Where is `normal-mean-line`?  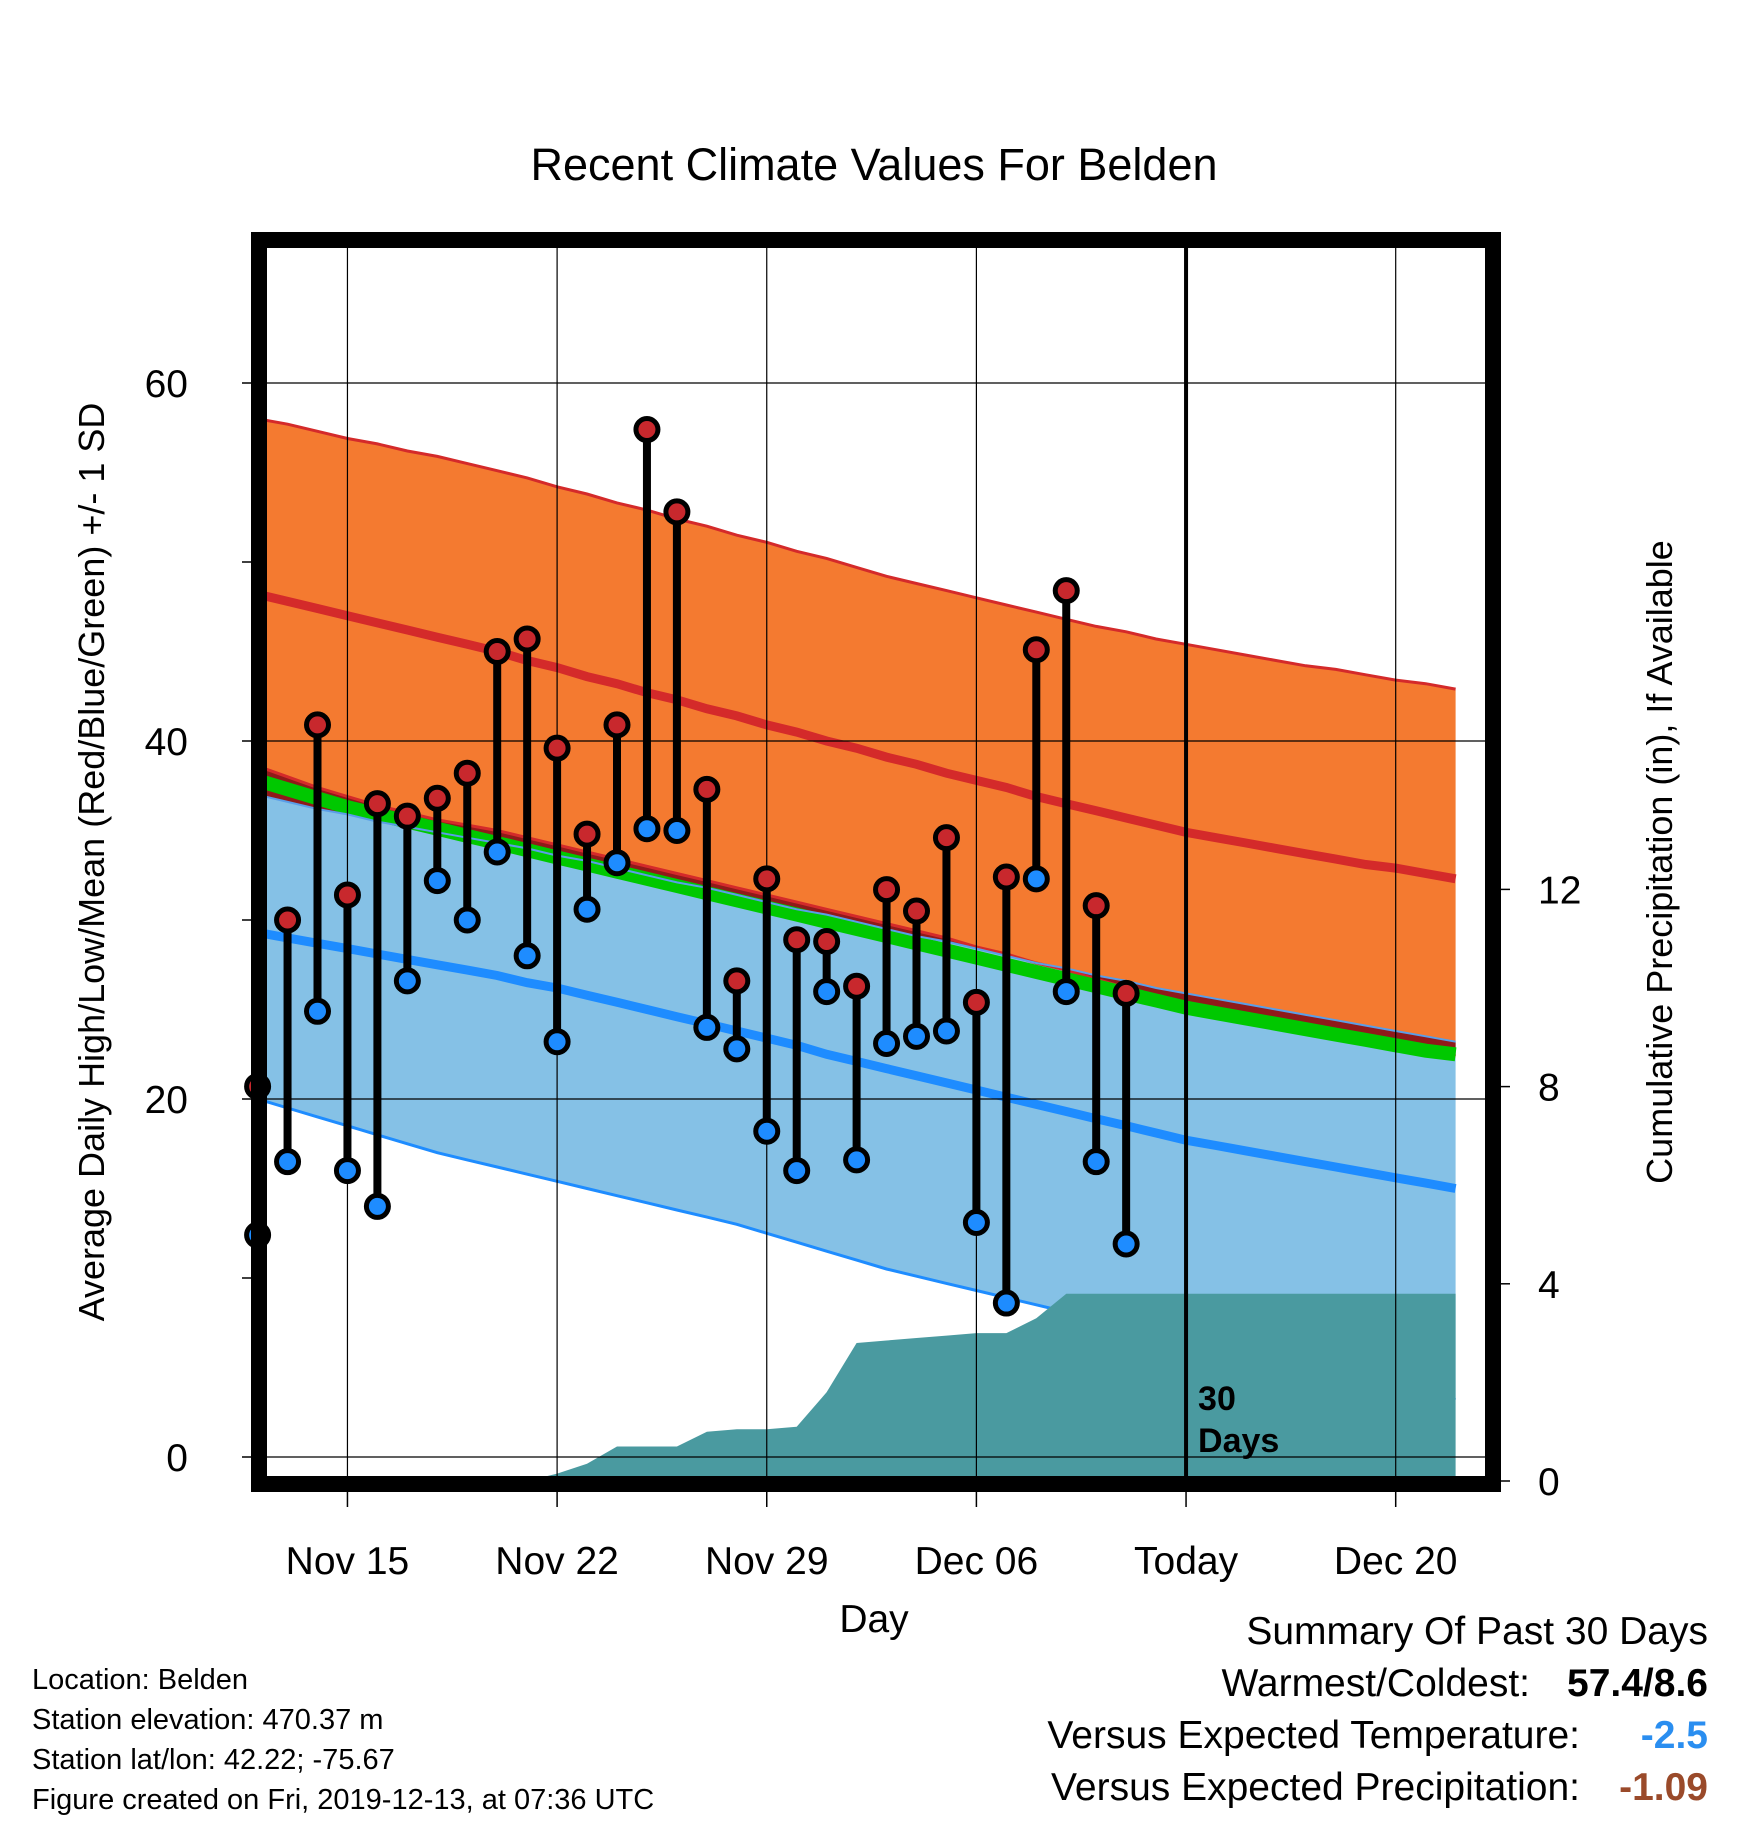 normal-mean-line is located at coordinates (861, 918).